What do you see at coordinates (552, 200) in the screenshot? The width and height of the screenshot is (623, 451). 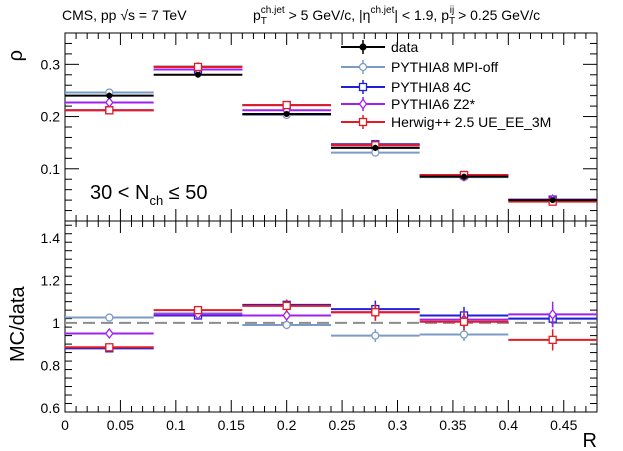 I see `top-data-bin-6-marker` at bounding box center [552, 200].